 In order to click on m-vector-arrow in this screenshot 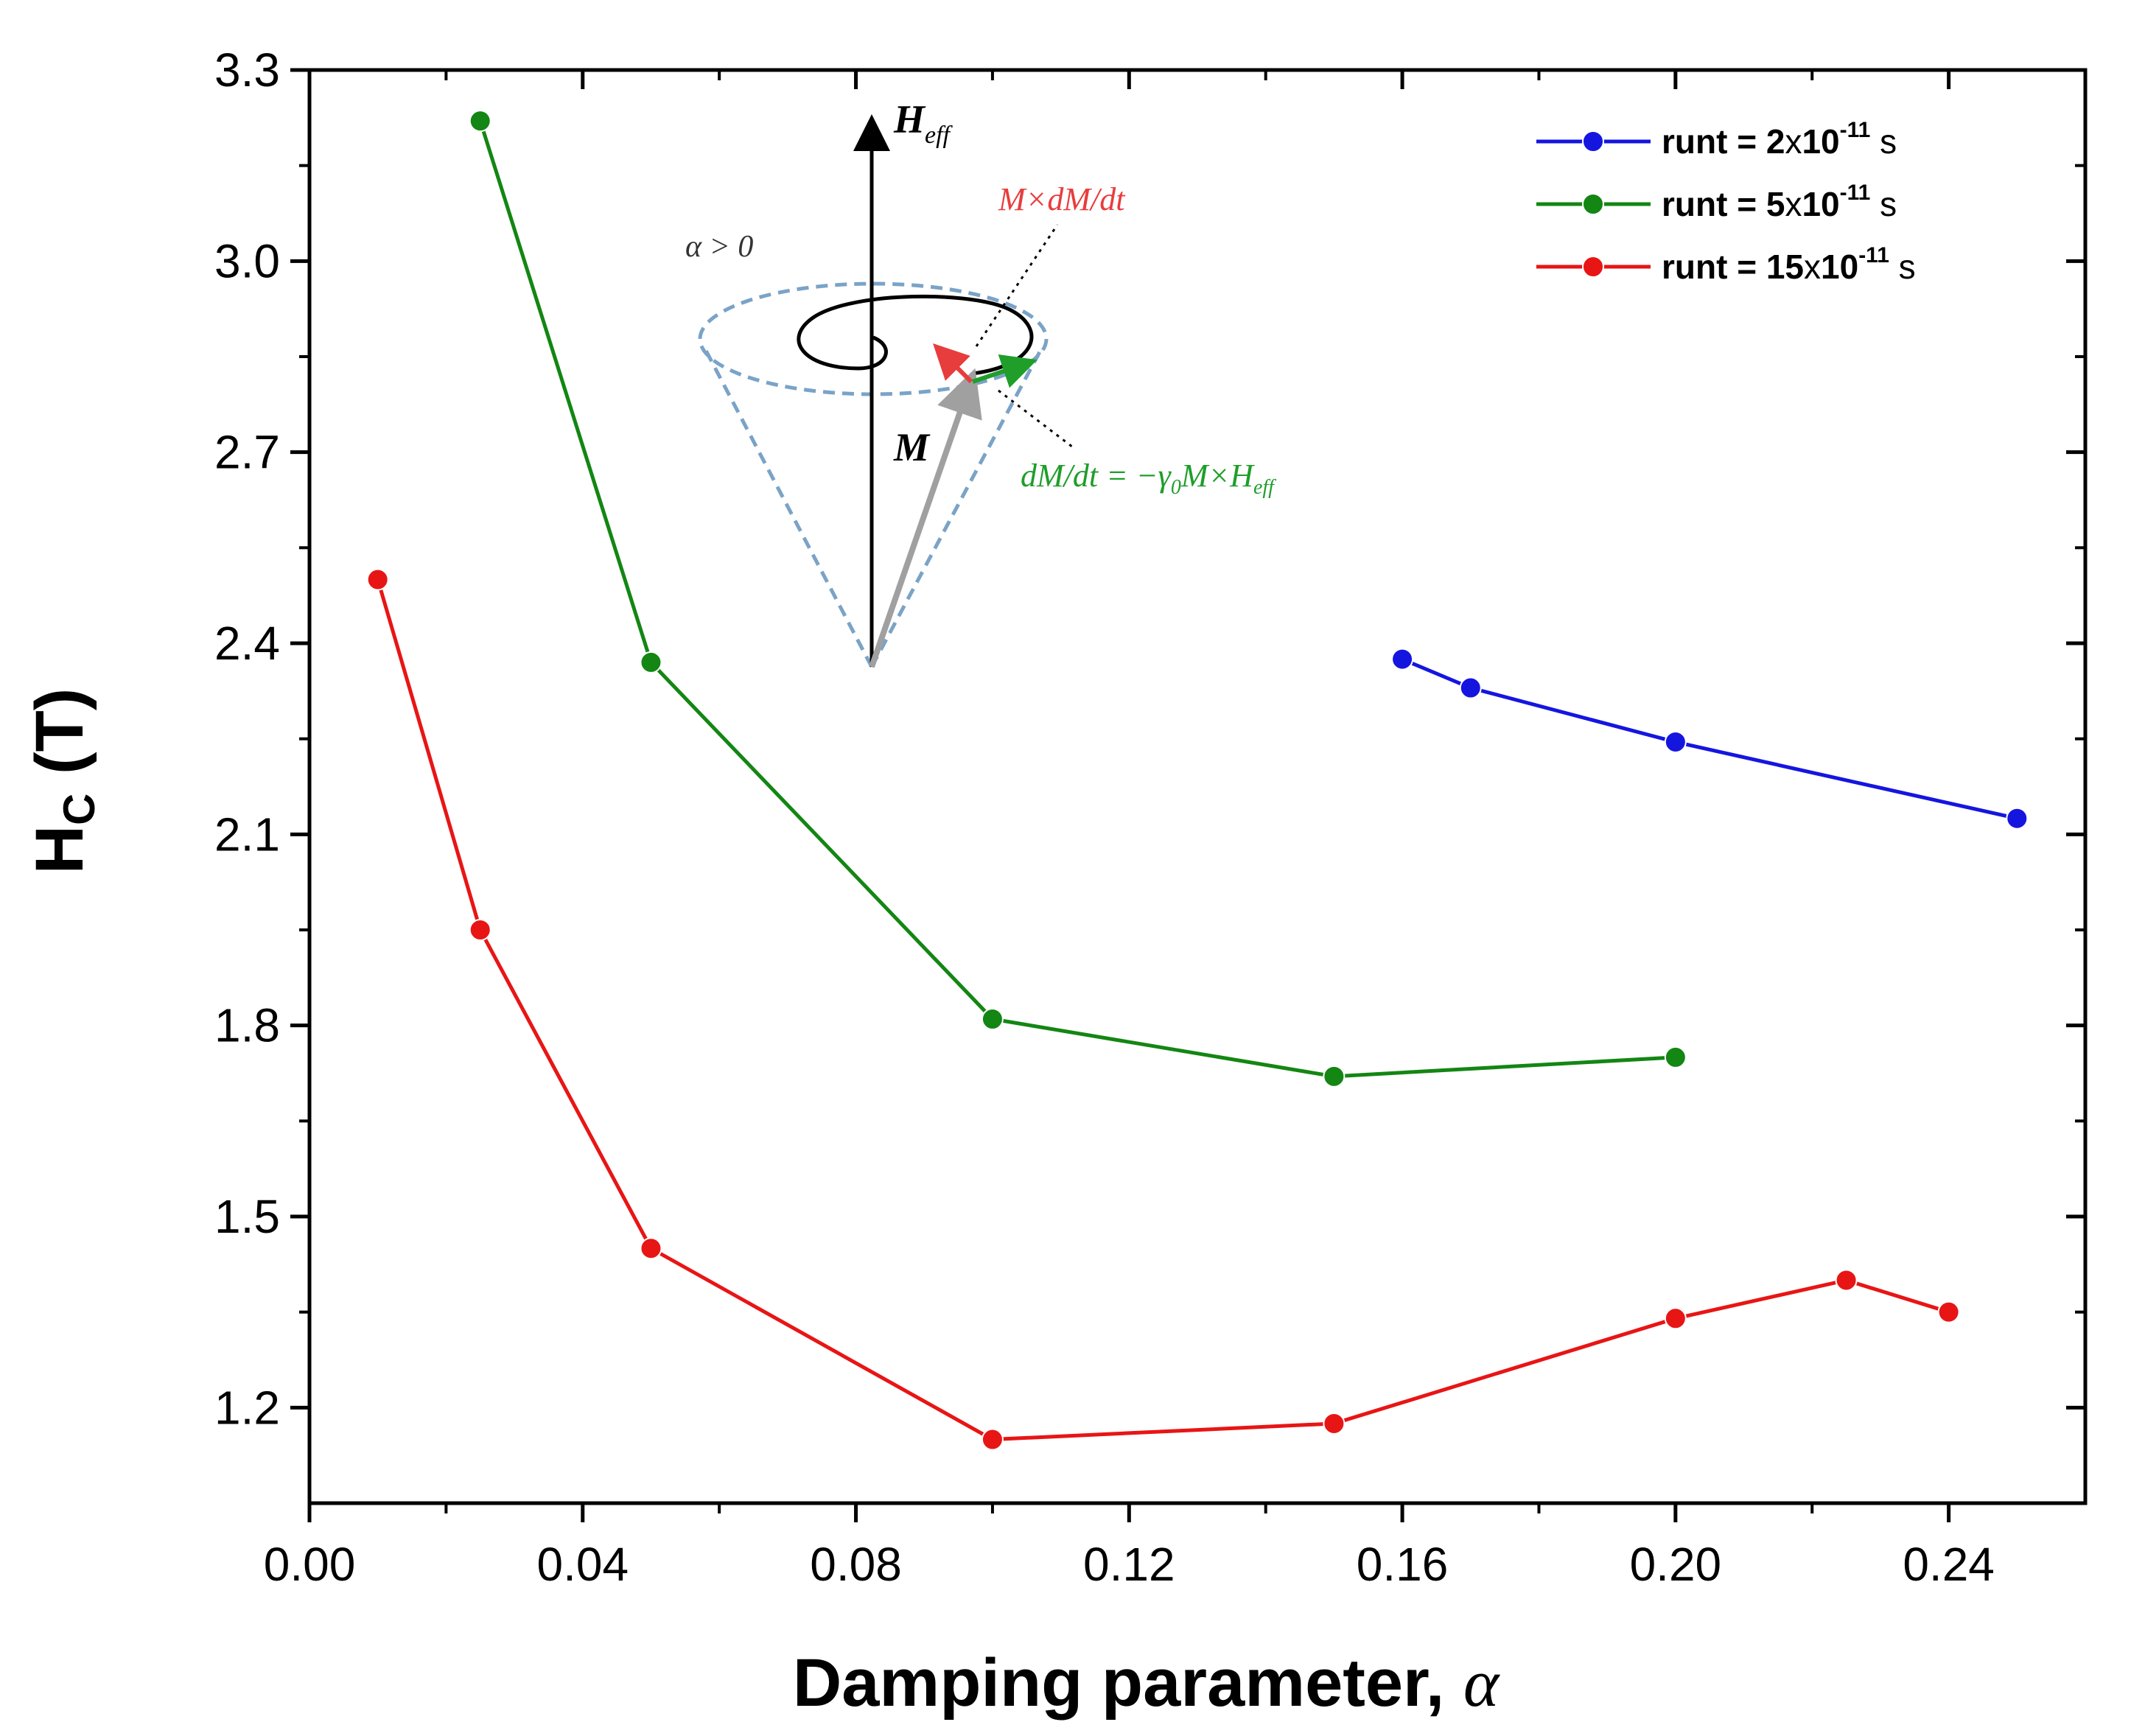, I will do `click(925, 518)`.